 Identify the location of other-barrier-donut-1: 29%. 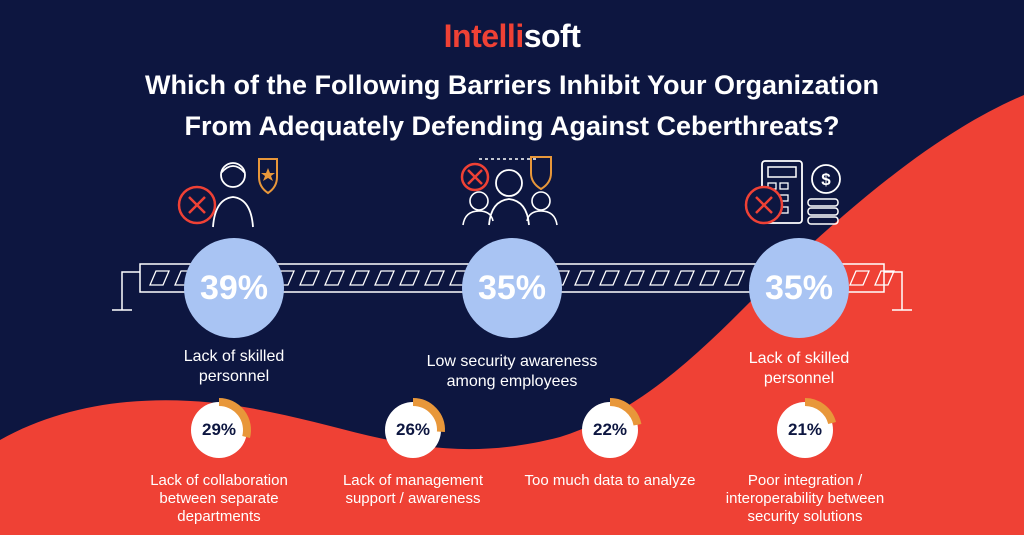
(219, 430).